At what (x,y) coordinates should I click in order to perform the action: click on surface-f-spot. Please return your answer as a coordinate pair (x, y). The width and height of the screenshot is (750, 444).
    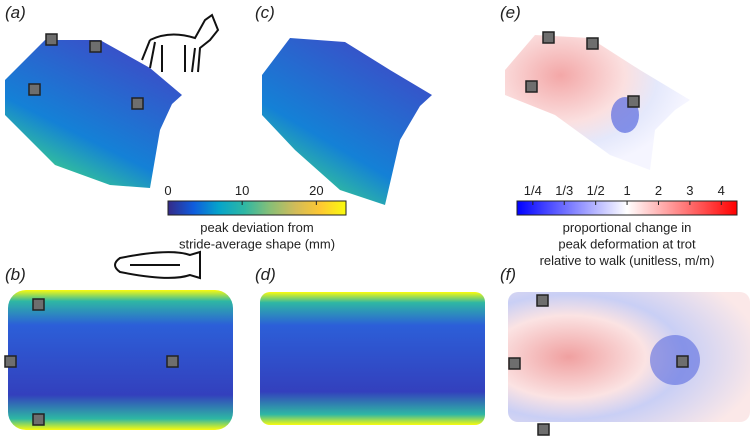
    Looking at the image, I should click on (675, 360).